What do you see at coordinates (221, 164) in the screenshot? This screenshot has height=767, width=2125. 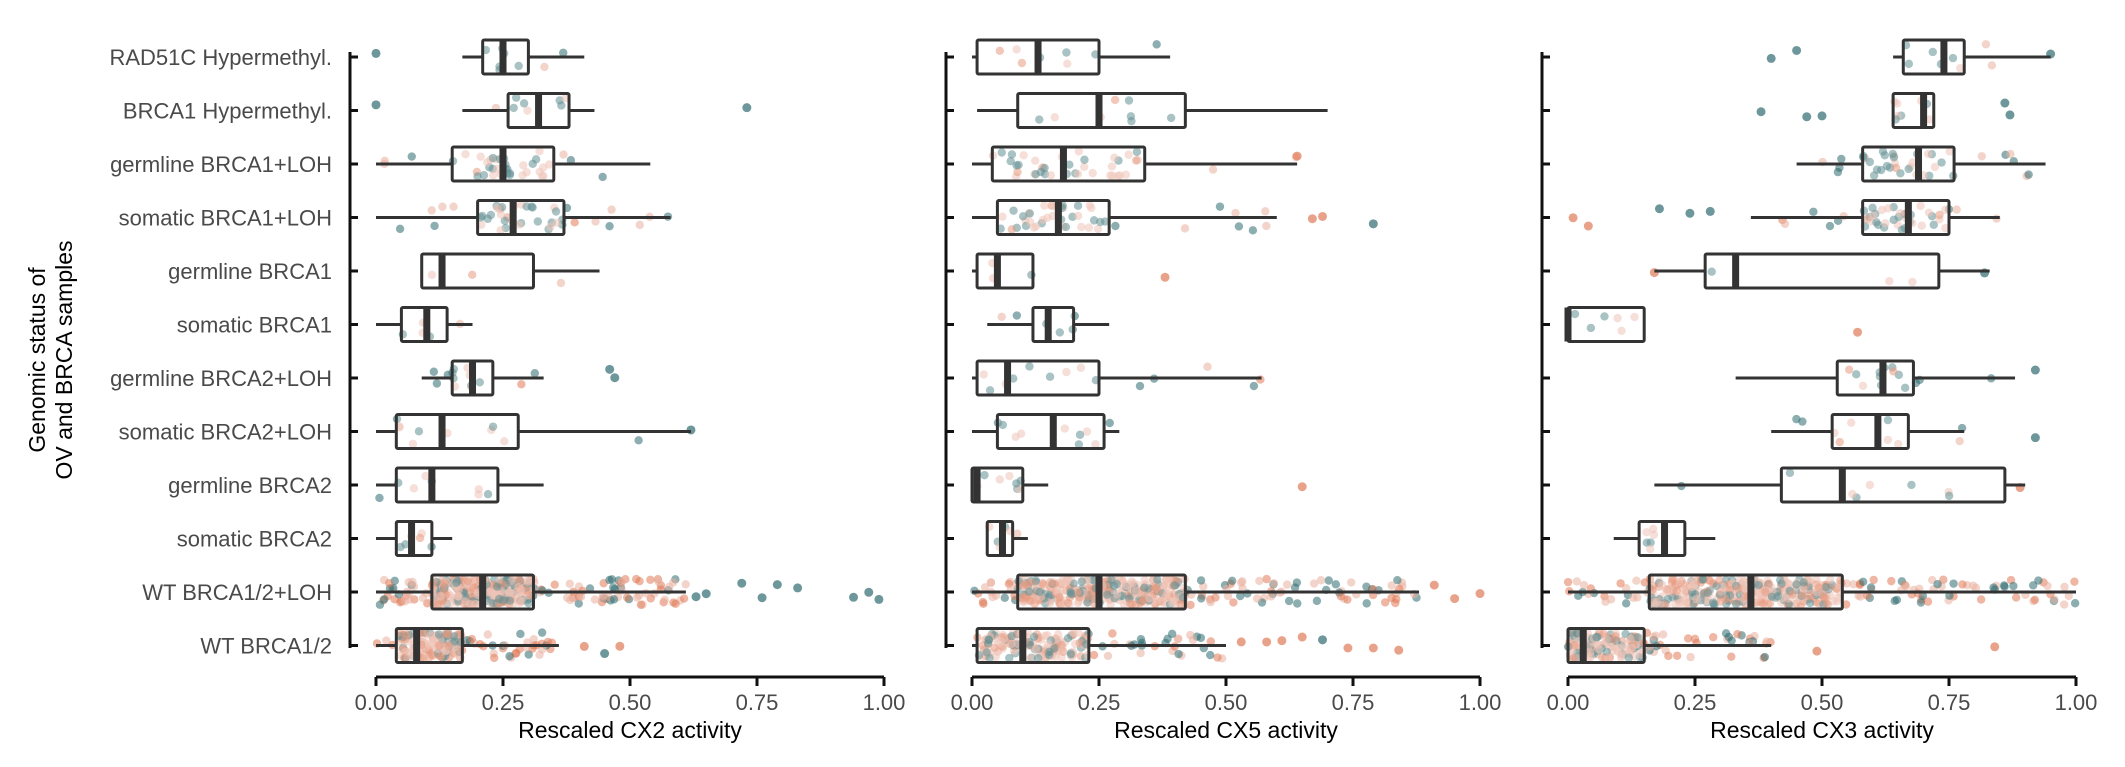 I see `y-tick-label: germline BRCA1+LOH` at bounding box center [221, 164].